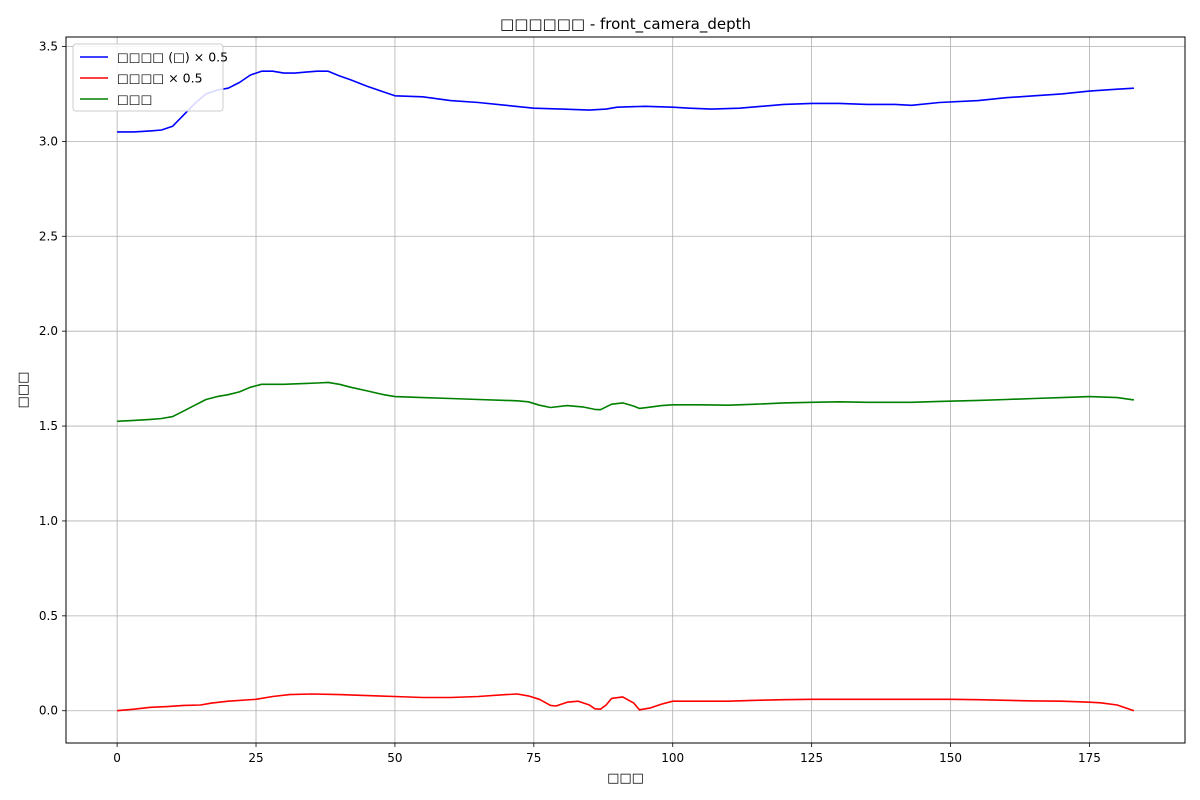 This screenshot has width=1200, height=800. I want to click on y-tick-label: 2.5, so click(48, 236).